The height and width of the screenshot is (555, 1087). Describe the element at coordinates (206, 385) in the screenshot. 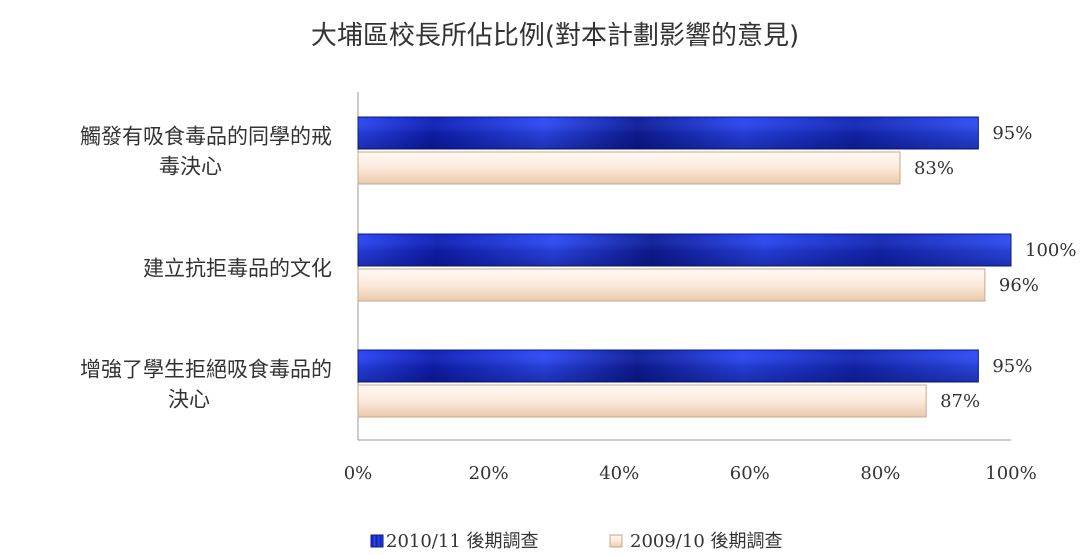

I see `category-label-3: 增強了學生拒絕吸食毒品的決心` at that location.